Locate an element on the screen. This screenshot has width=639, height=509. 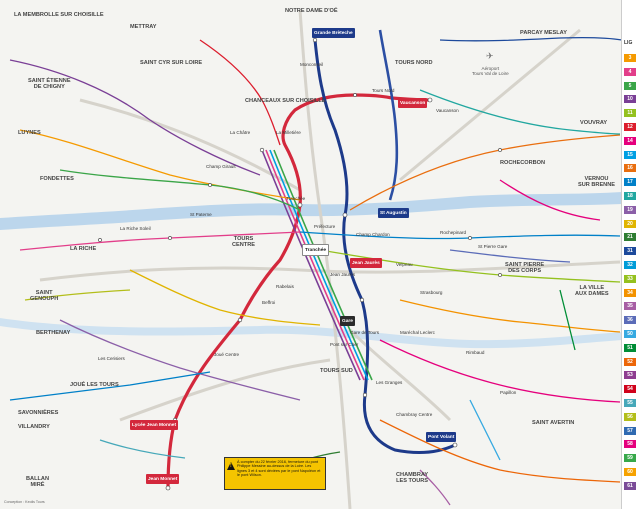
legend-line-4: 4 is located at coordinates (630, 71).